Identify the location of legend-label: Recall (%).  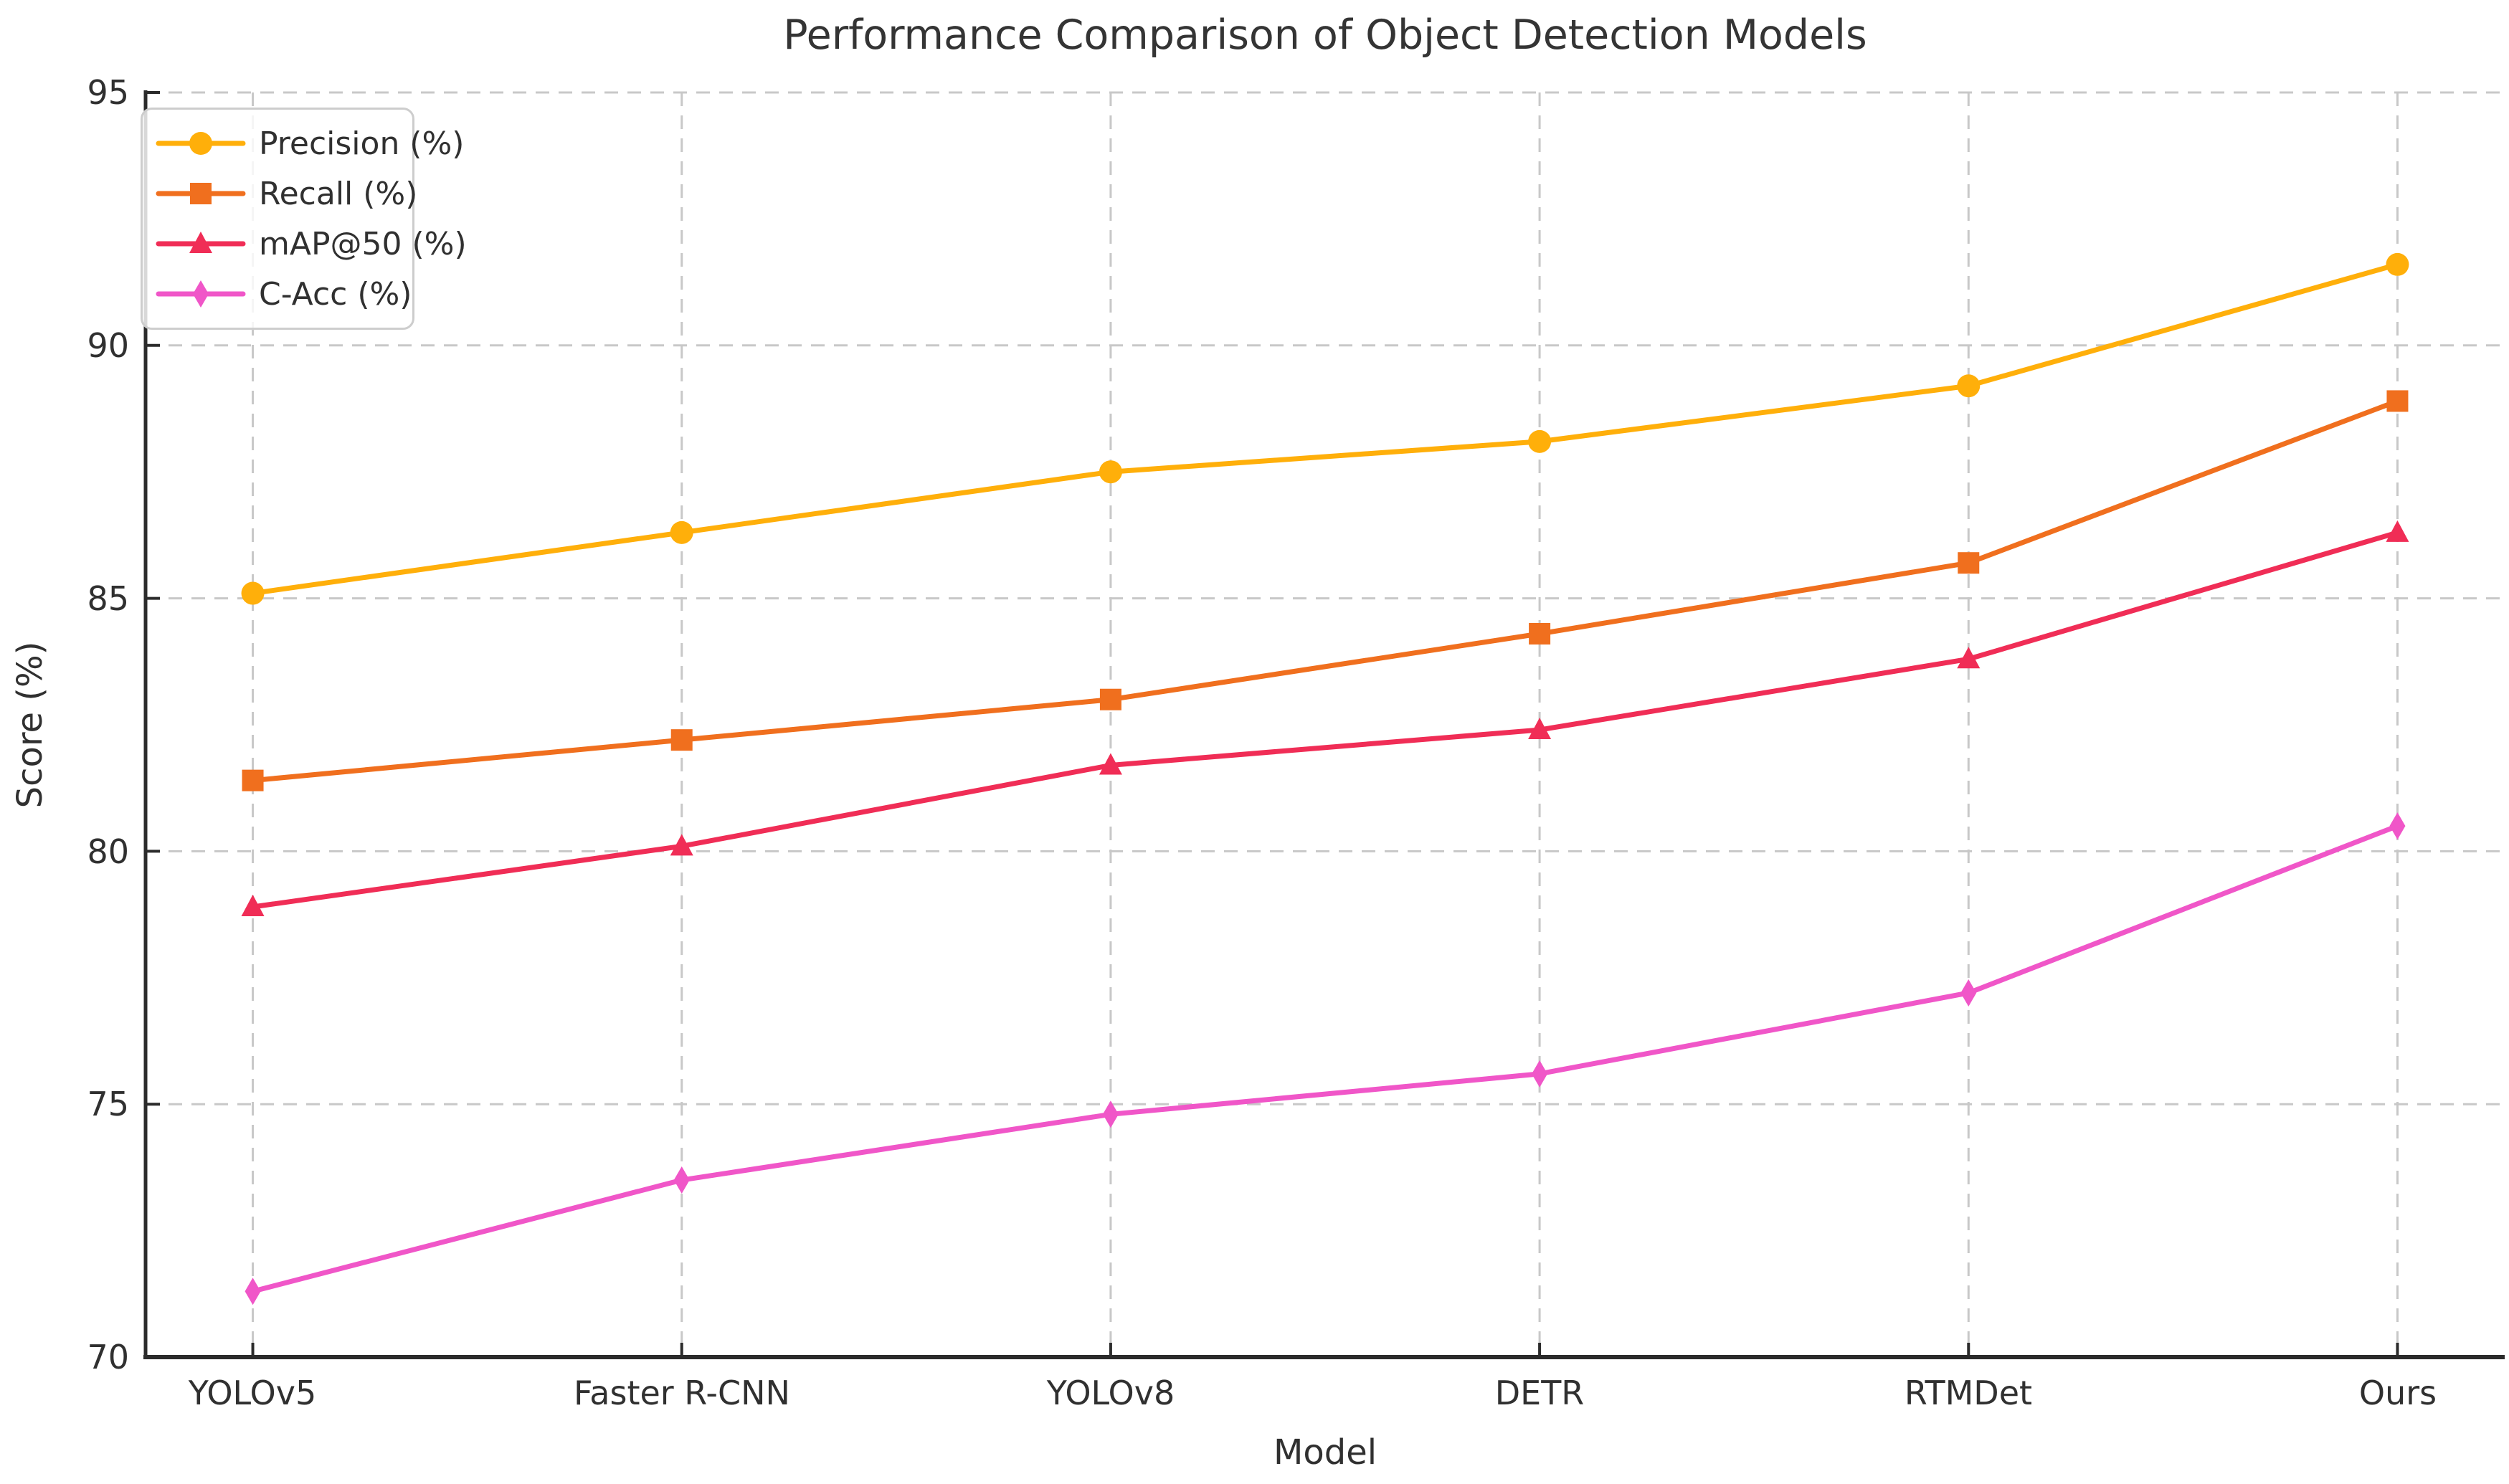
(338, 194).